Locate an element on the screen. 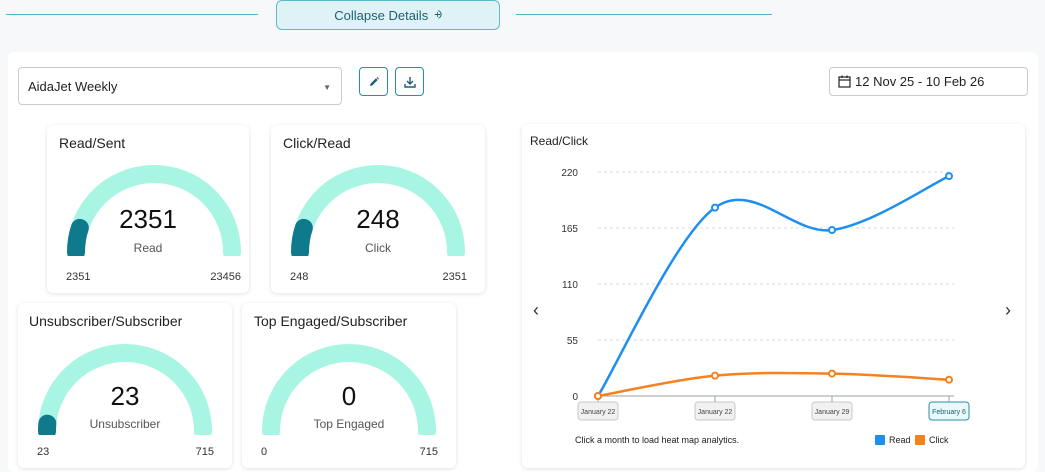 Image resolution: width=1045 pixels, height=472 pixels. gauge-sublabel: Unsubscriber is located at coordinates (125, 424).